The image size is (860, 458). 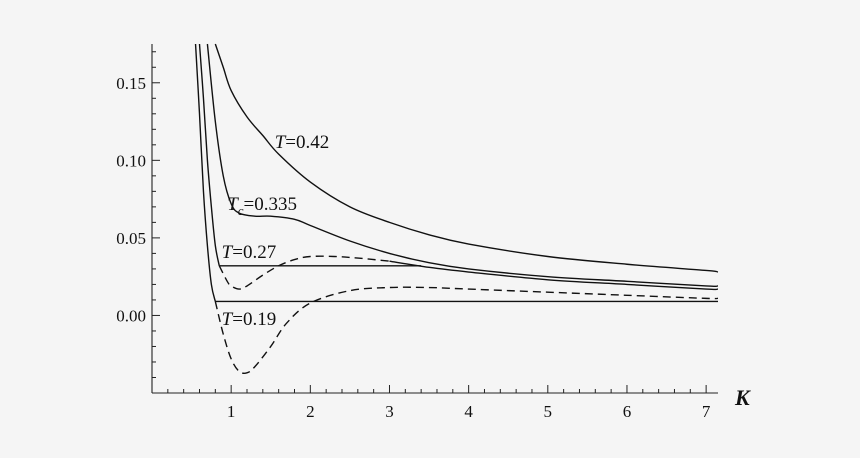 I want to click on y-tick-label: 0.10, so click(x=131, y=160).